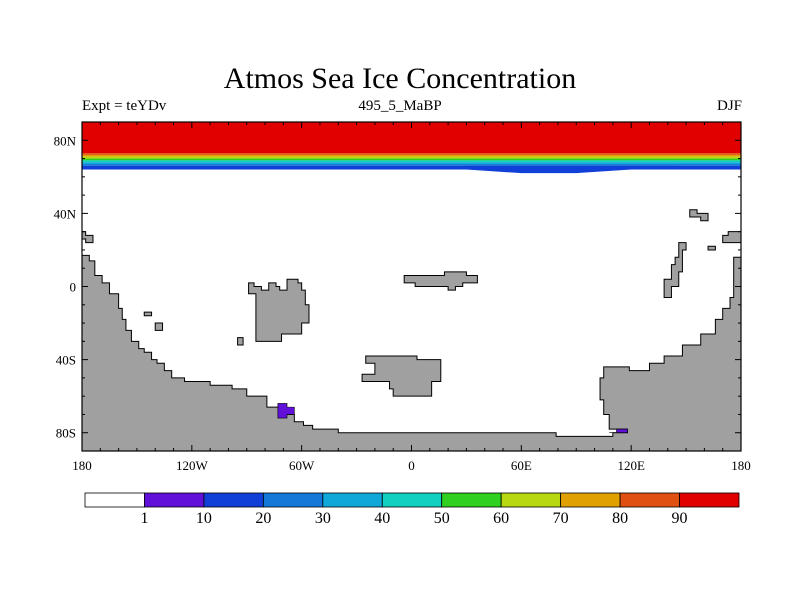 The width and height of the screenshot is (800, 600). I want to click on colorbar-label: 30, so click(323, 518).